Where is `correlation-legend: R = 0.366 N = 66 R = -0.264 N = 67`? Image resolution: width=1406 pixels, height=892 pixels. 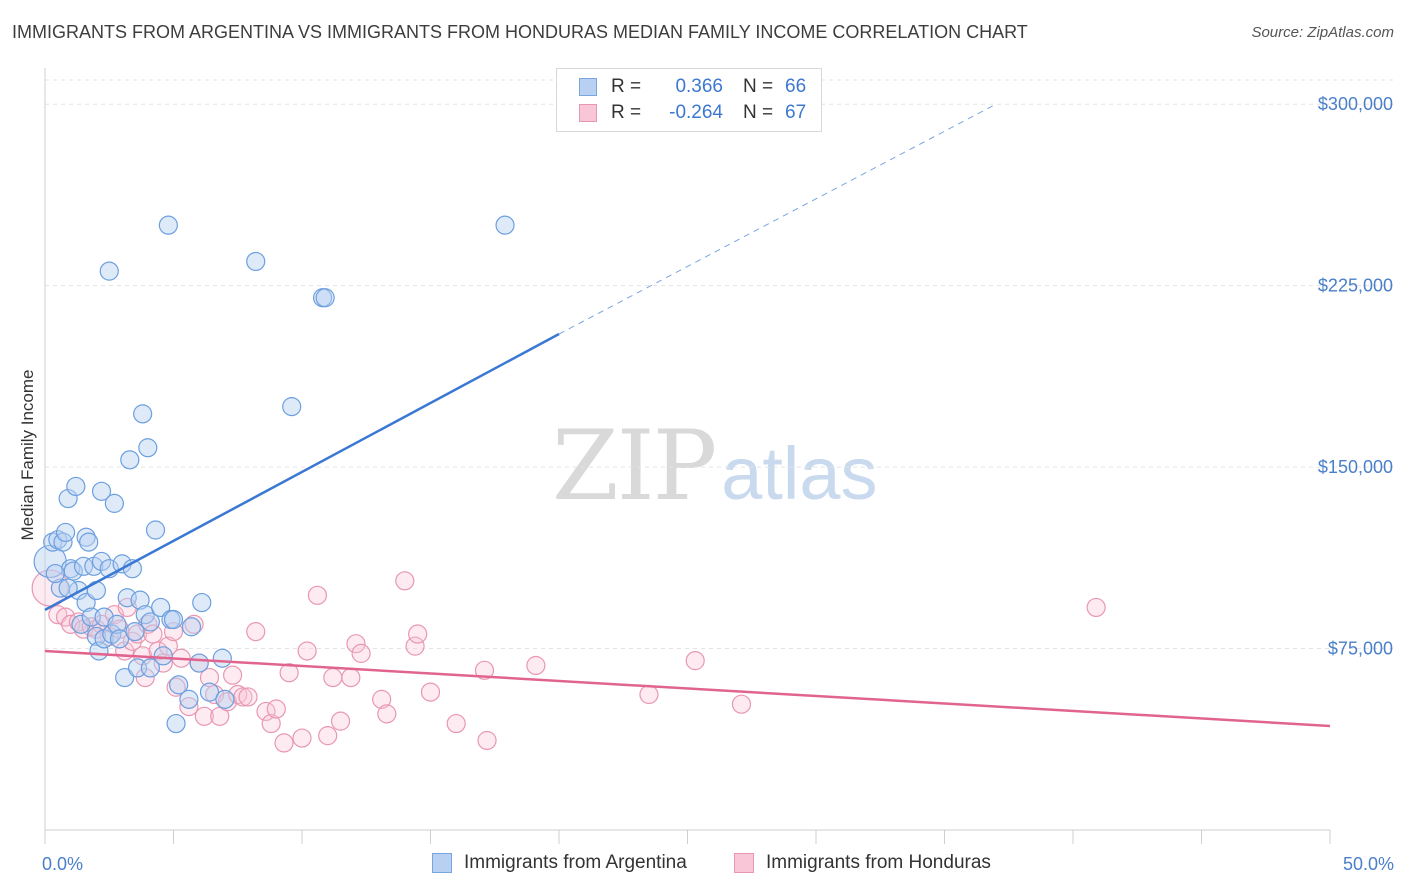 correlation-legend: R = 0.366 N = 66 R = -0.264 N = 67 is located at coordinates (689, 100).